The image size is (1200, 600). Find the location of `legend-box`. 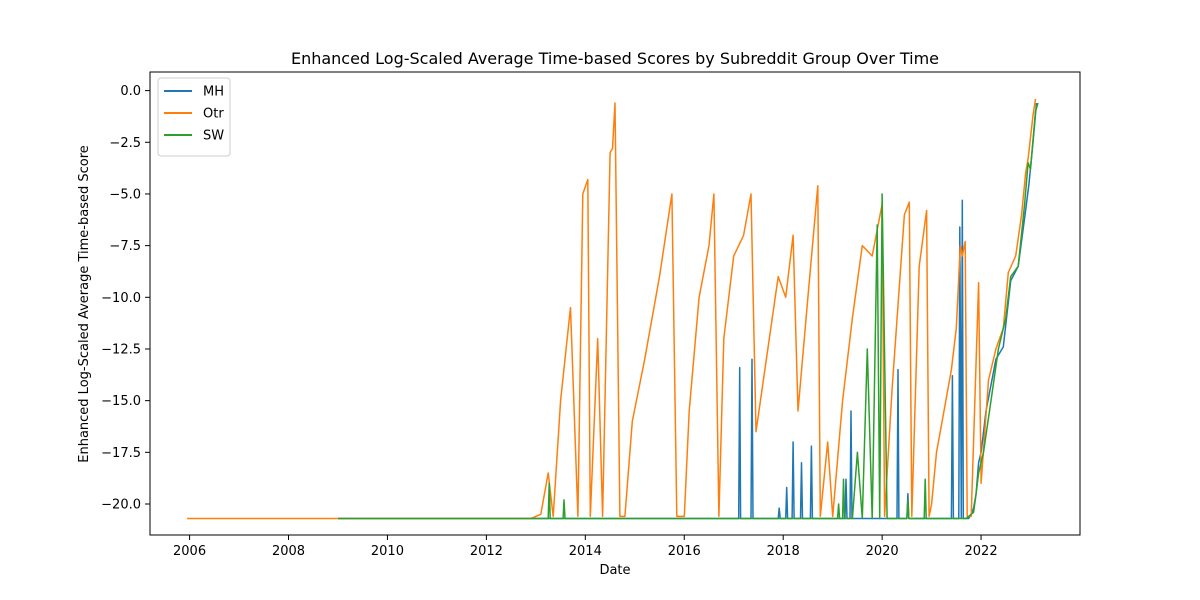

legend-box is located at coordinates (194, 117).